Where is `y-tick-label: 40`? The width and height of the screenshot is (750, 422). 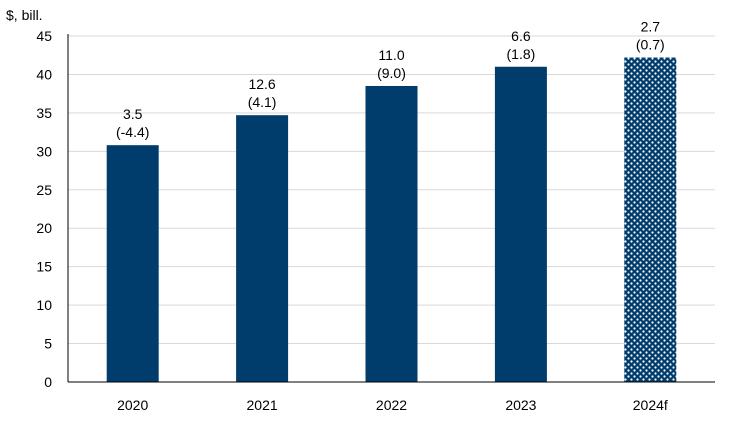
y-tick-label: 40 is located at coordinates (44, 74).